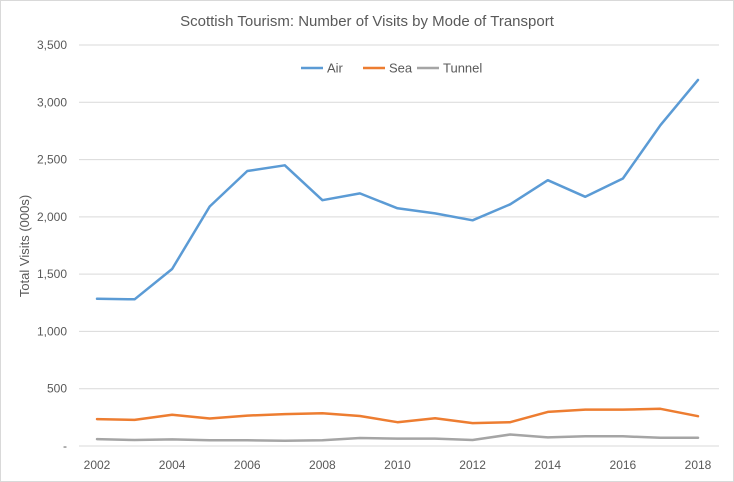  What do you see at coordinates (52, 274) in the screenshot?
I see `y-tick-label: 1,500` at bounding box center [52, 274].